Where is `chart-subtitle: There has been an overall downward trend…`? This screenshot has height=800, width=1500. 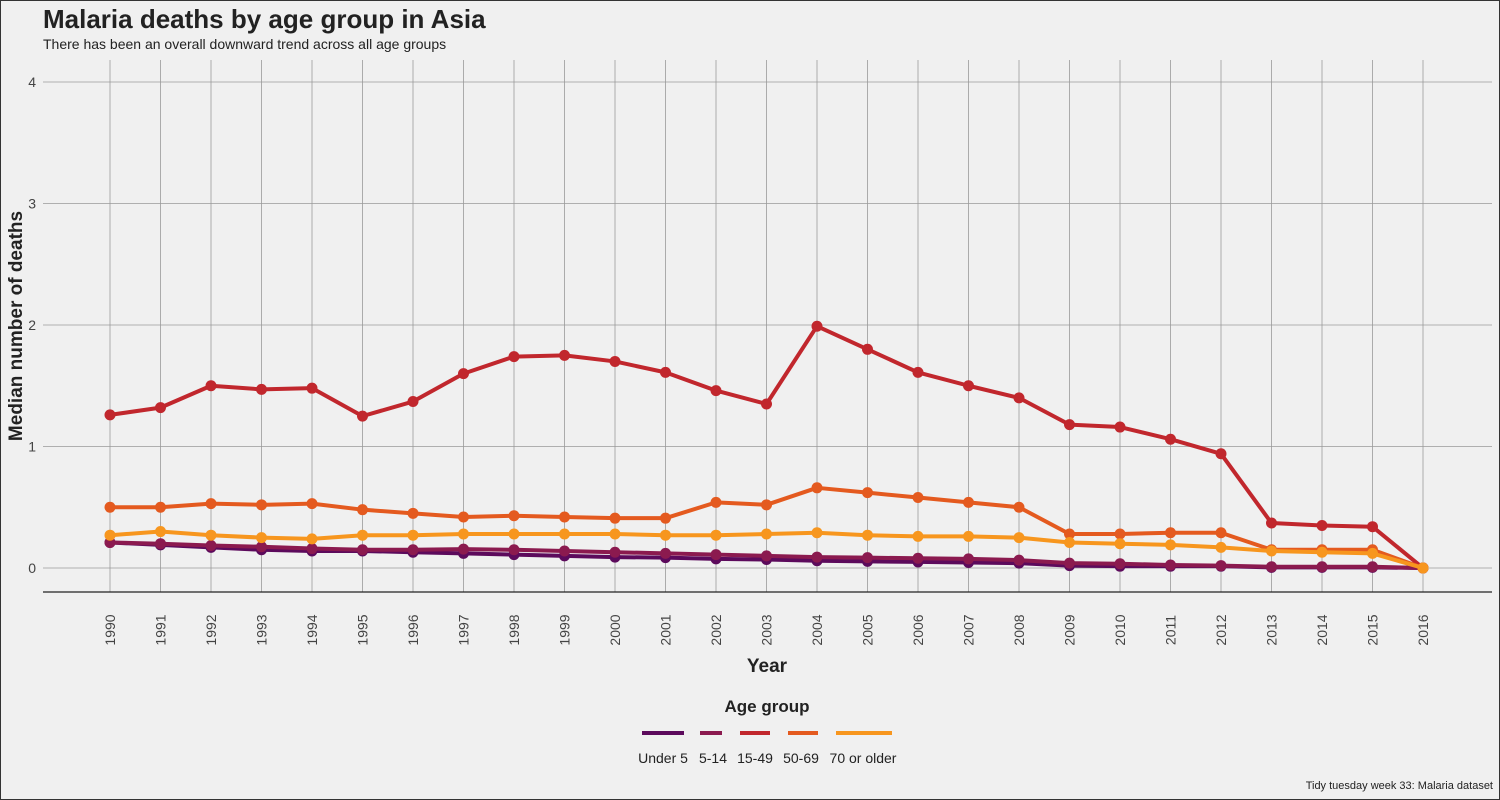
chart-subtitle: There has been an overall downward trend… is located at coordinates (245, 44).